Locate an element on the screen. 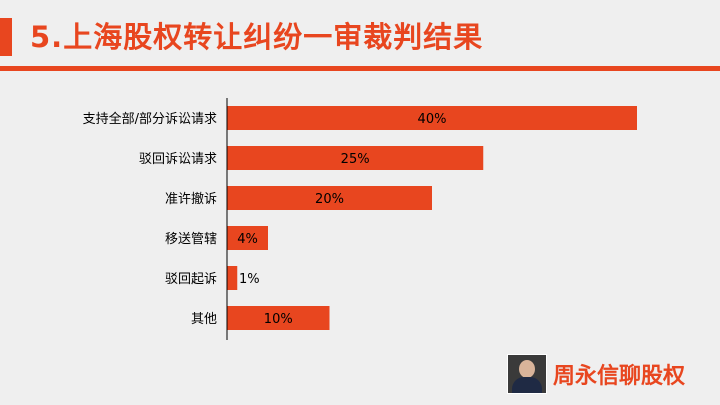 This screenshot has height=405, width=720. brand-name: 周永信聊股权 is located at coordinates (619, 376).